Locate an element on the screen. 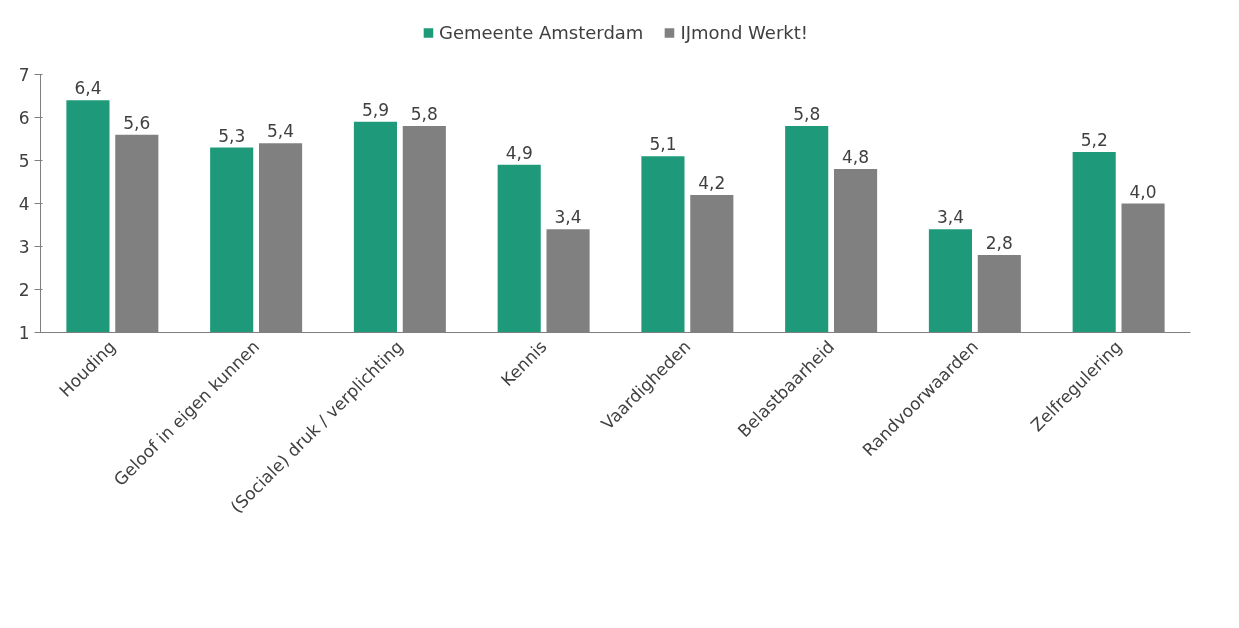 This screenshot has width=1239, height=628. data-label: 5,2 is located at coordinates (1094, 139).